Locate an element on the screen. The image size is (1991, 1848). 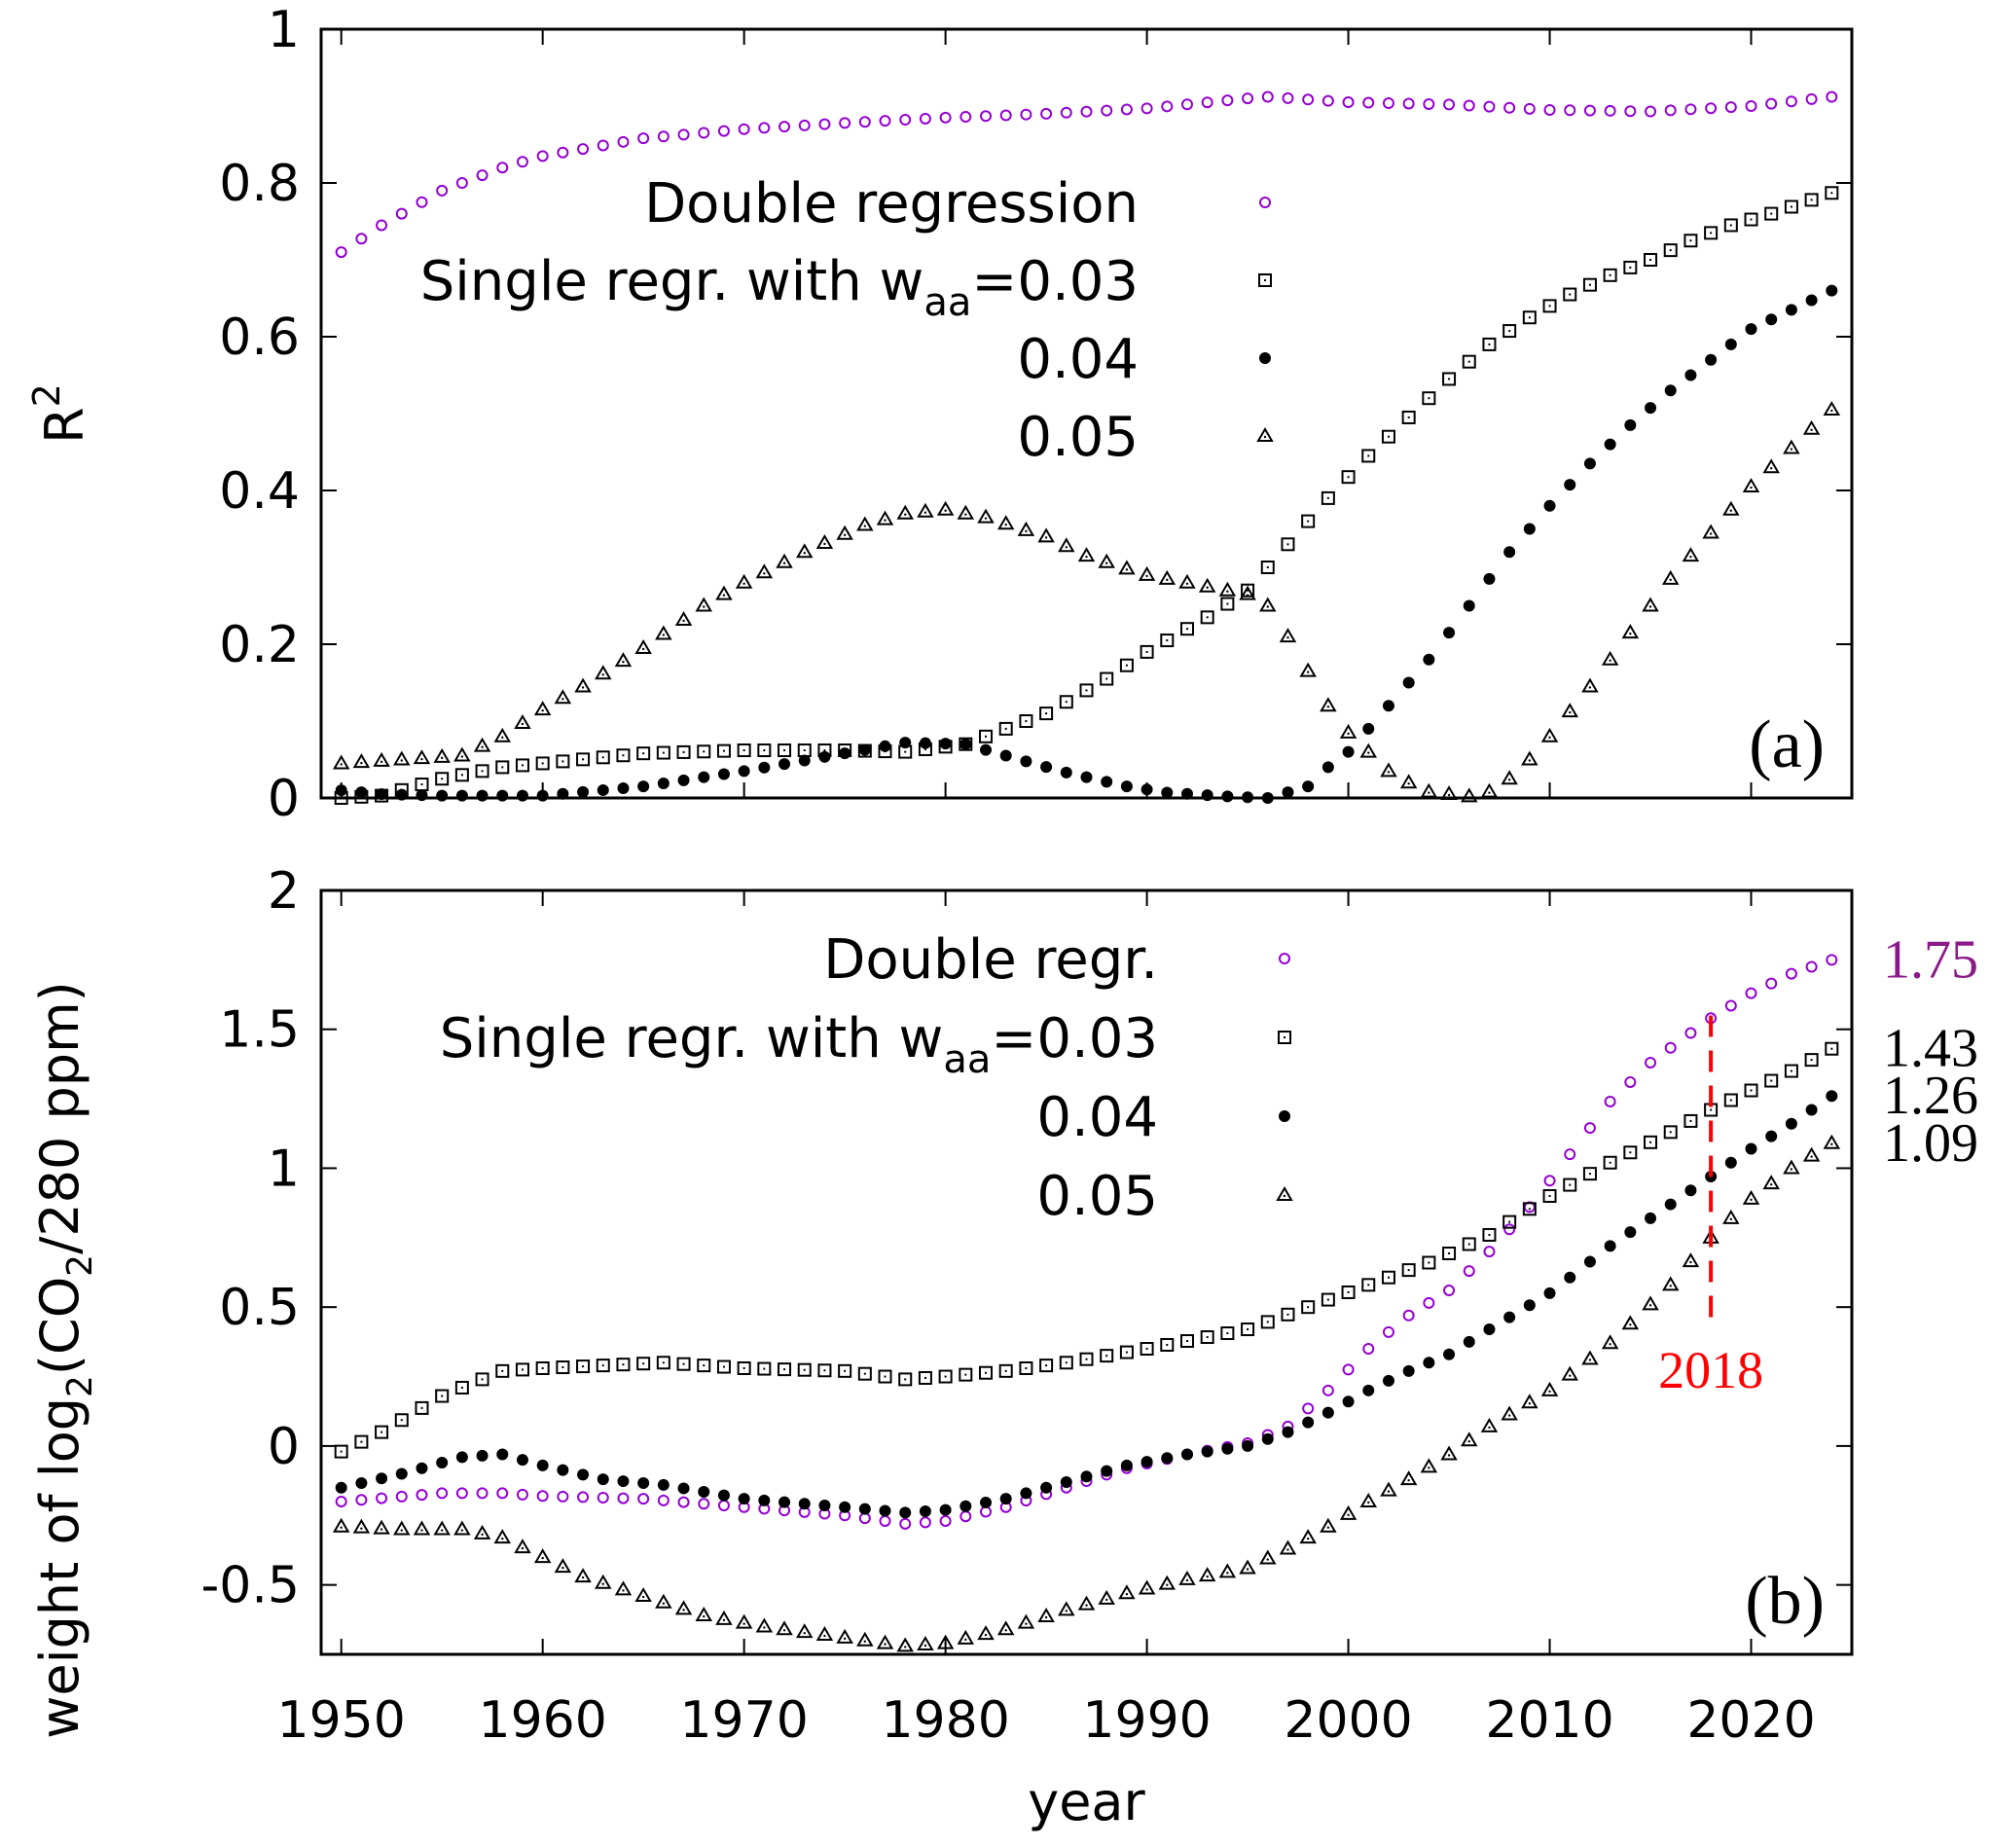
end-value-label: 1.09 is located at coordinates (1931, 1143).